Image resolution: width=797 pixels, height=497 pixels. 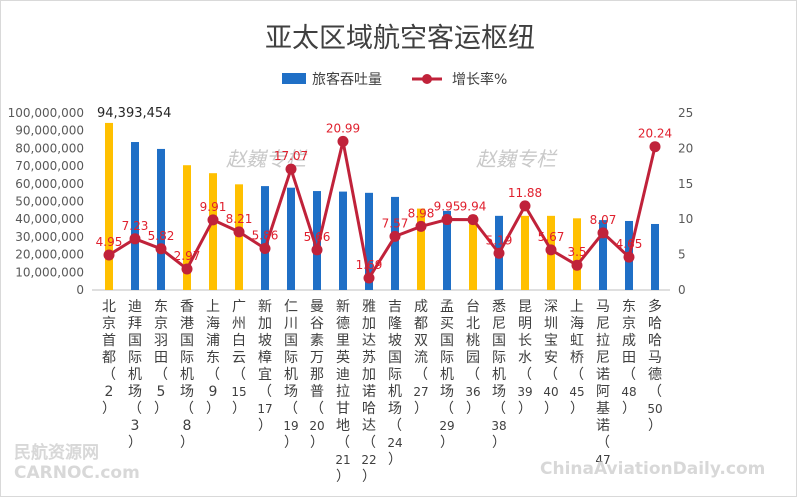 I want to click on watermark-corner-right: ChinaAviationDaily.com, so click(x=652, y=469).